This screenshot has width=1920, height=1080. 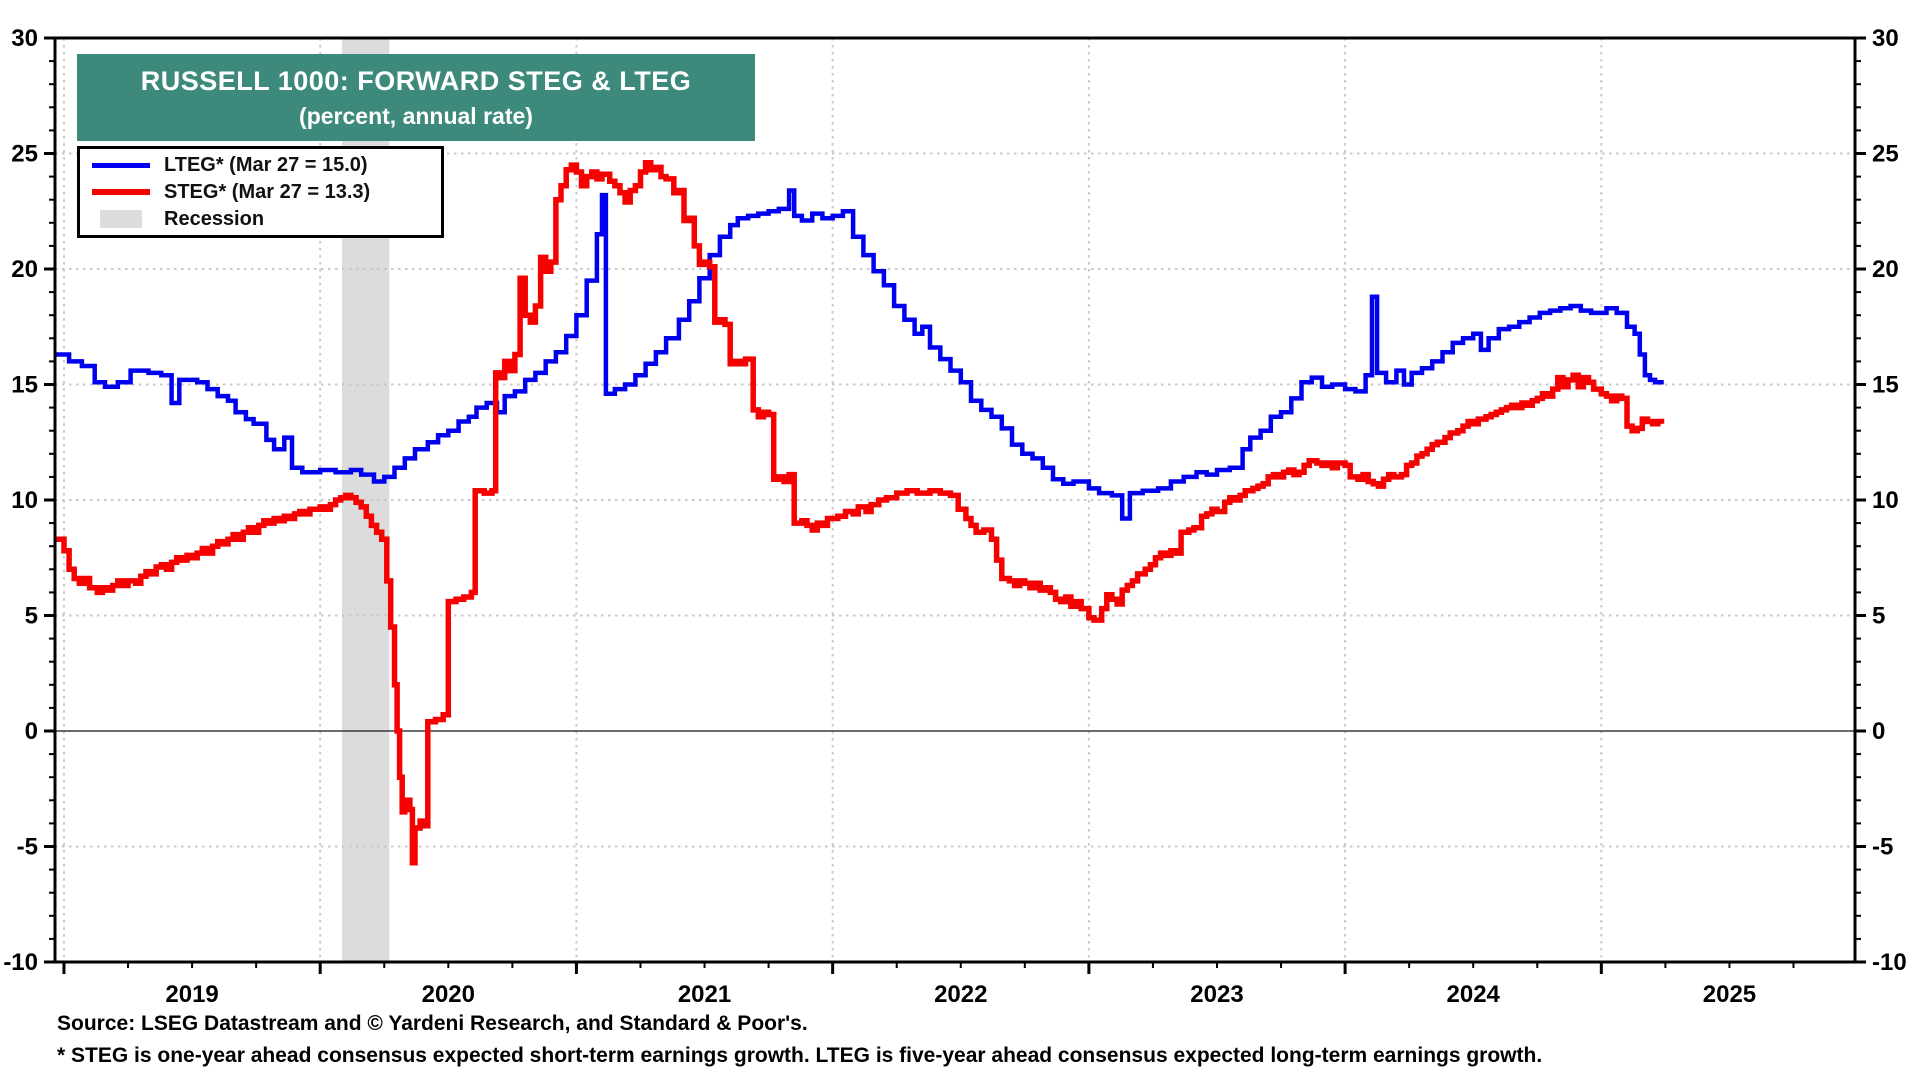 I want to click on y-axis-tick-label-left: 0, so click(x=31, y=731).